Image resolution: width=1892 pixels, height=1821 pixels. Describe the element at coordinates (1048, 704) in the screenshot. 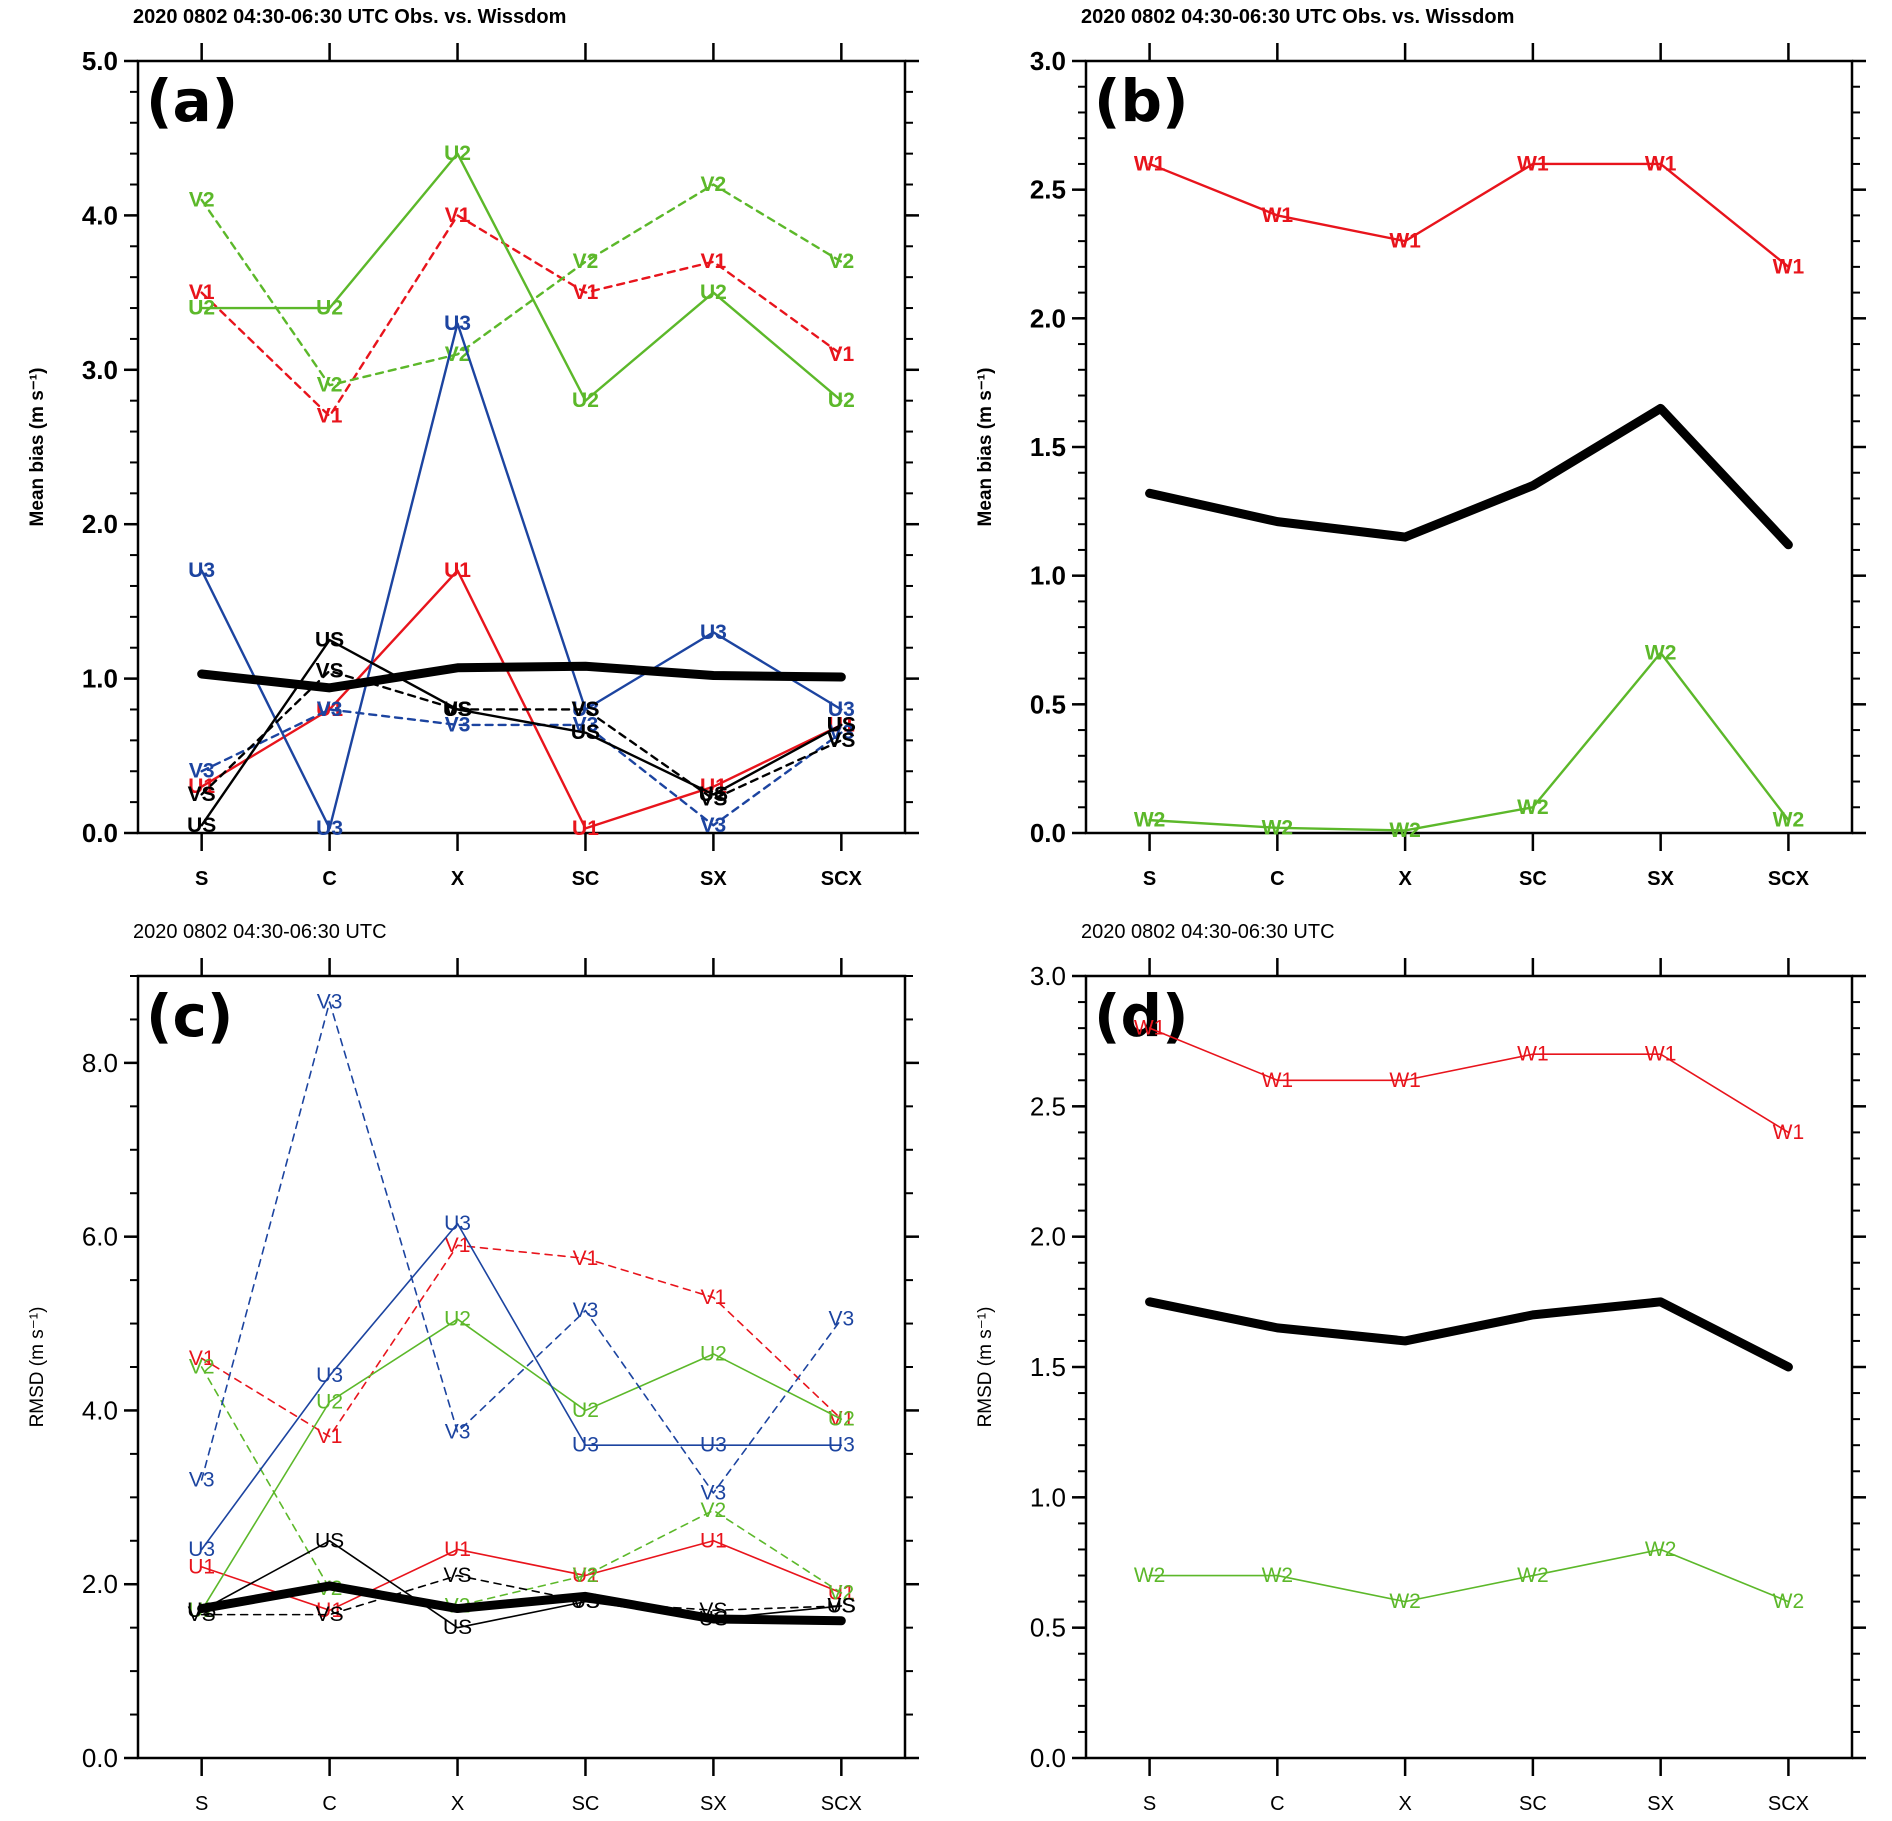

I see `y-tick-label: 0.5` at that location.